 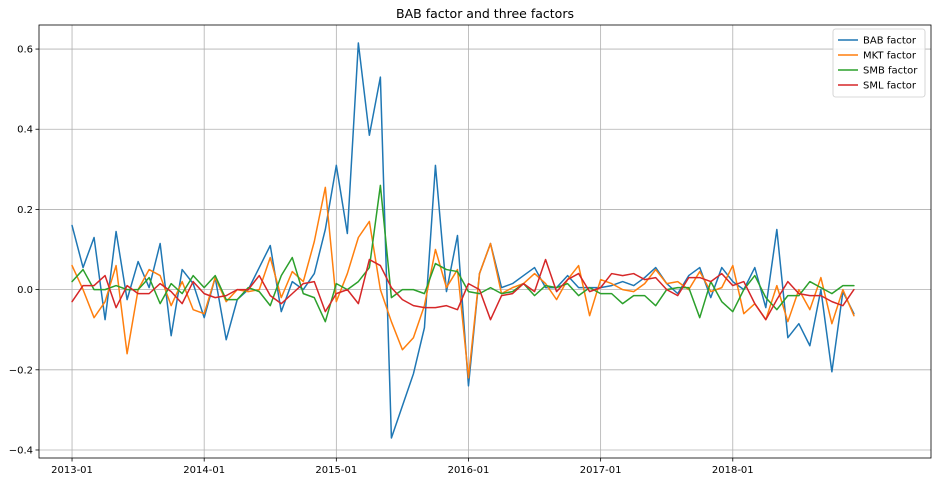 I want to click on x-tick-label: 2017-01, so click(x=601, y=470).